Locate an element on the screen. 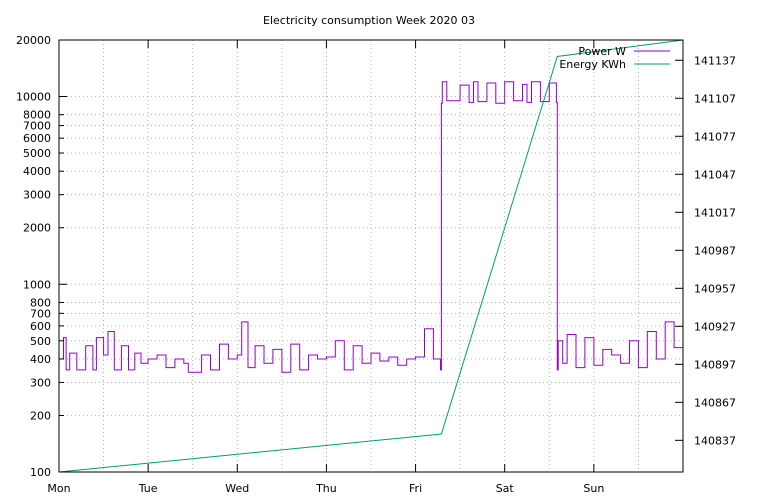  y-right-tick-label: 141107 is located at coordinates (715, 98).